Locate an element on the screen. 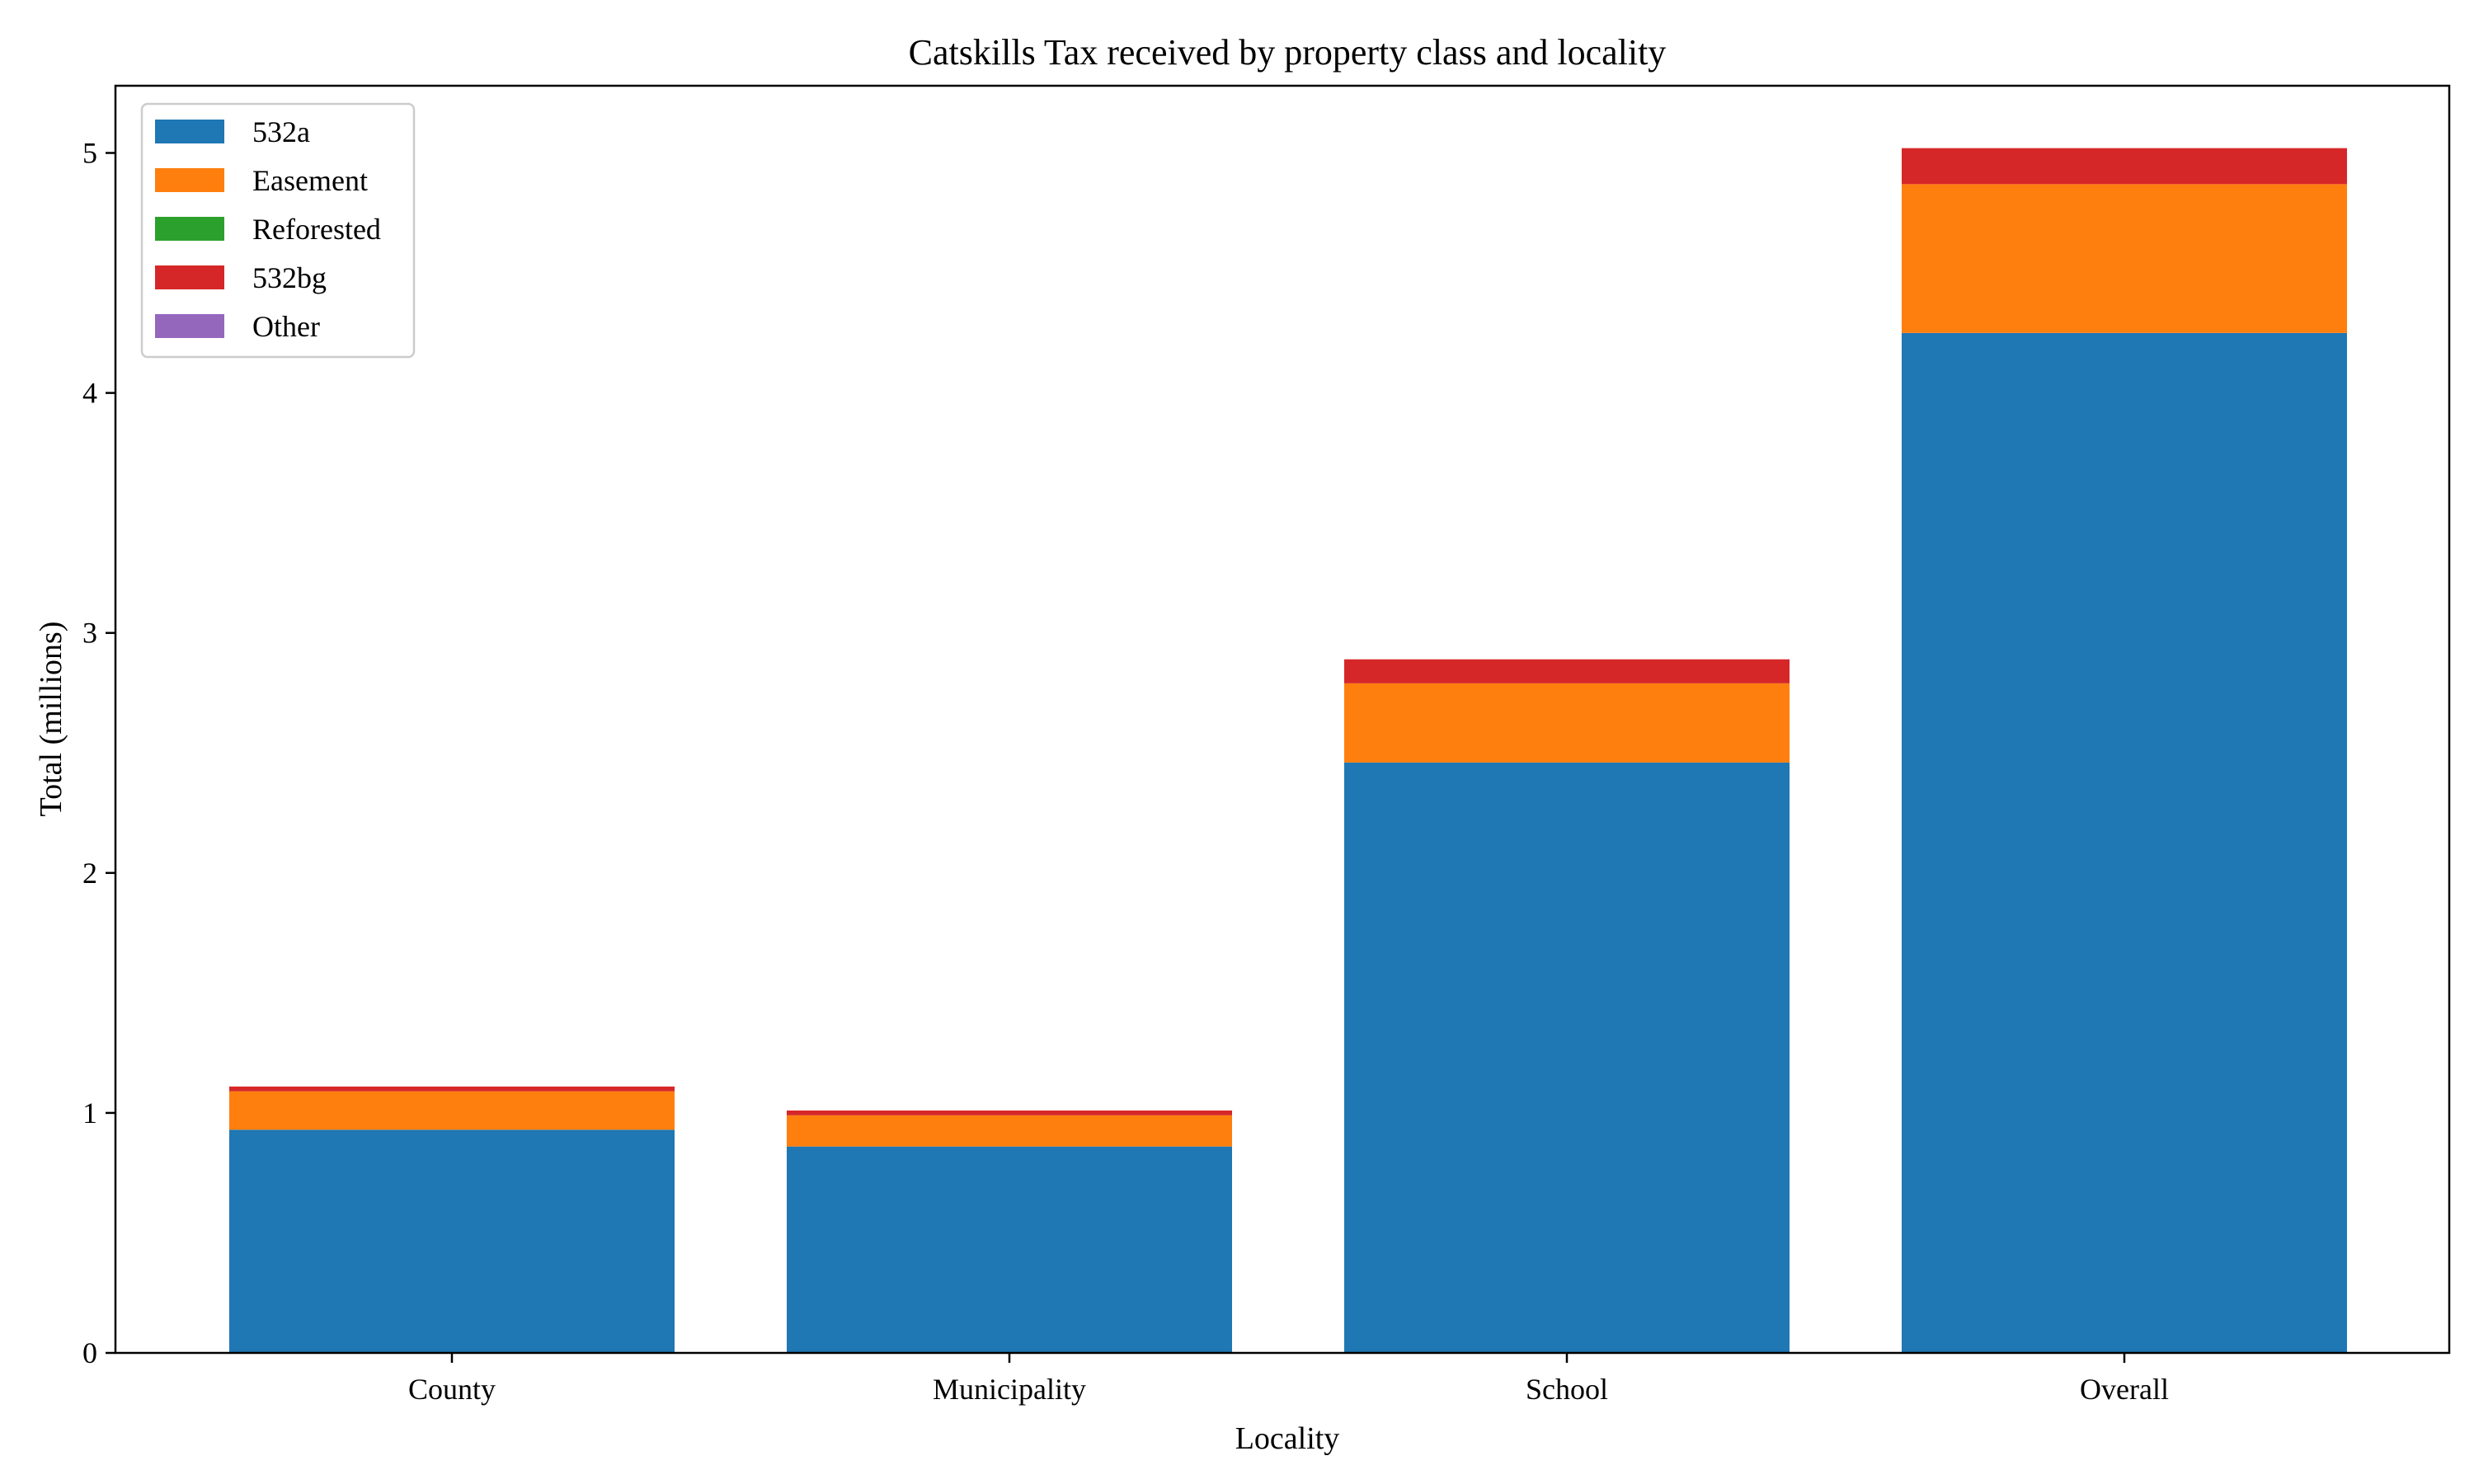  bar-532a-overall is located at coordinates (2124, 843).